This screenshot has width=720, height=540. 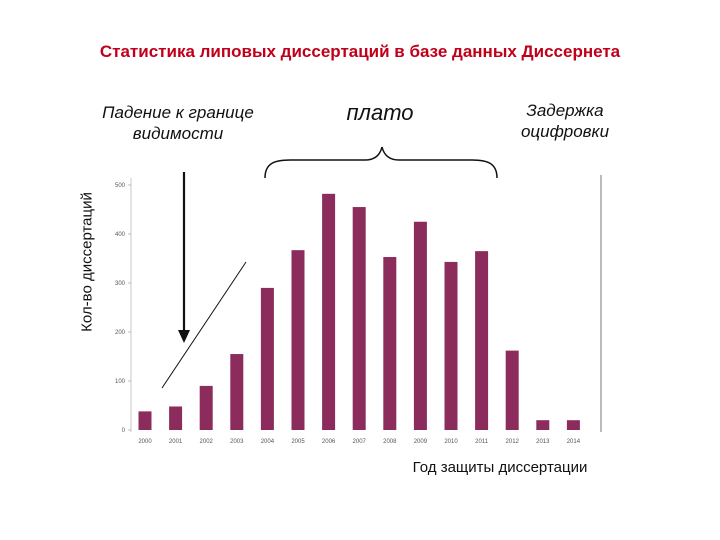 I want to click on annotation-left-line1: Падение к границе, so click(x=178, y=112).